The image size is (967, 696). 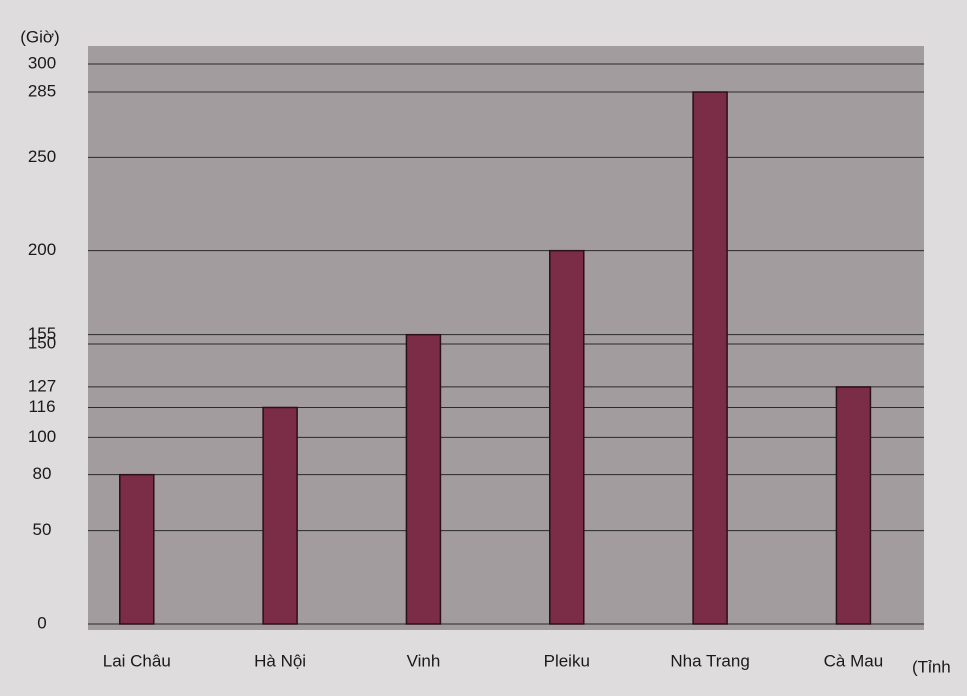 I want to click on y-axis-label: (Giờ), so click(x=39, y=36).